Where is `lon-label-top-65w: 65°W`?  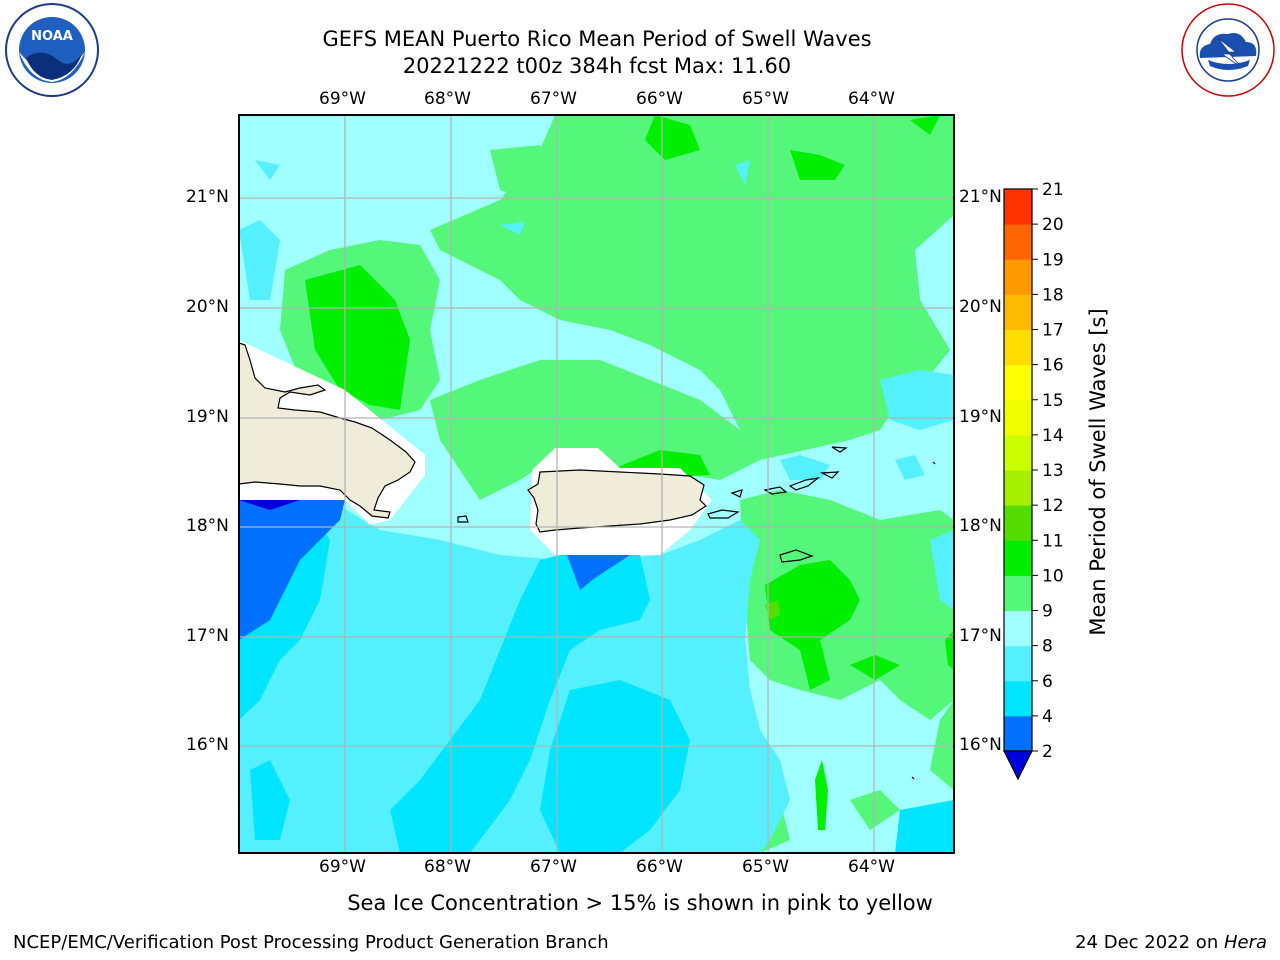
lon-label-top-65w: 65°W is located at coordinates (765, 99).